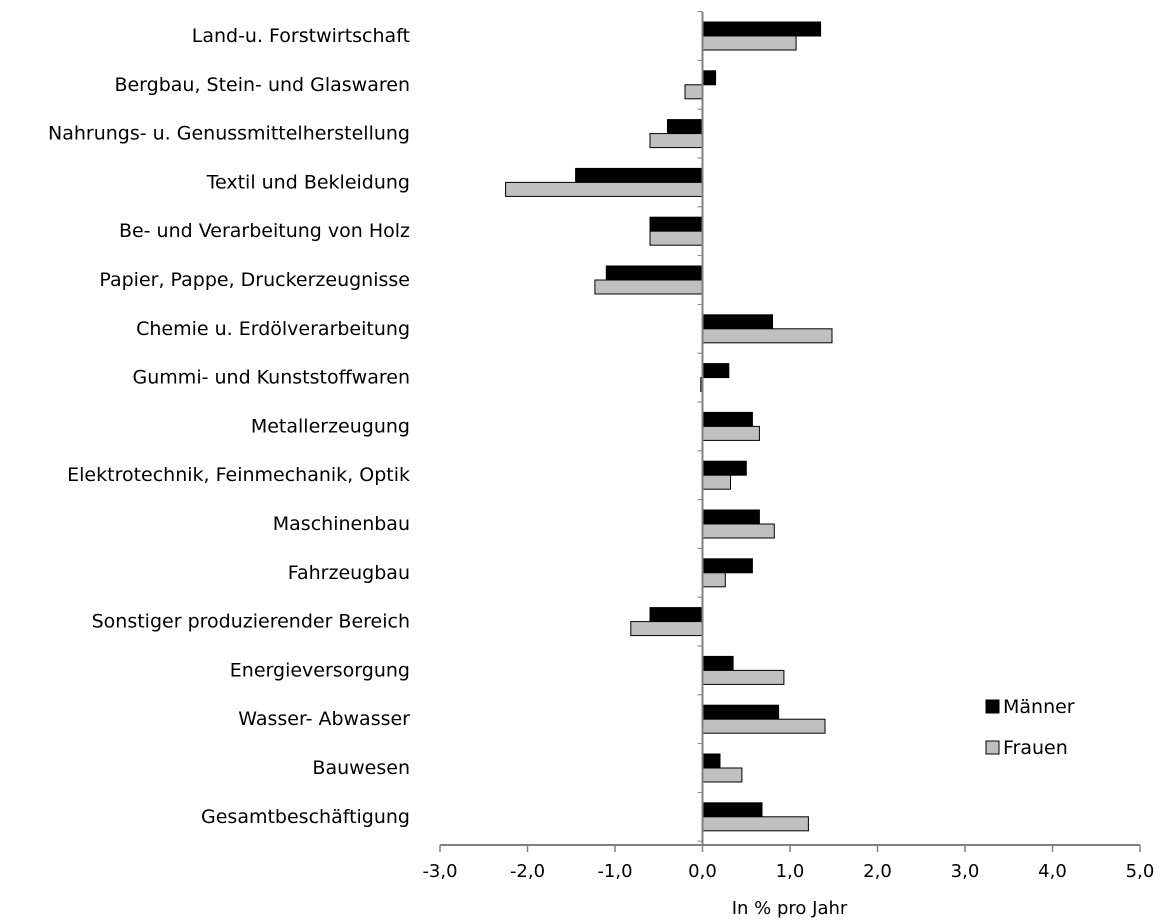 This screenshot has width=1160, height=921. I want to click on category-label: Nahrungs- u. Genussmittelherstellung, so click(229, 134).